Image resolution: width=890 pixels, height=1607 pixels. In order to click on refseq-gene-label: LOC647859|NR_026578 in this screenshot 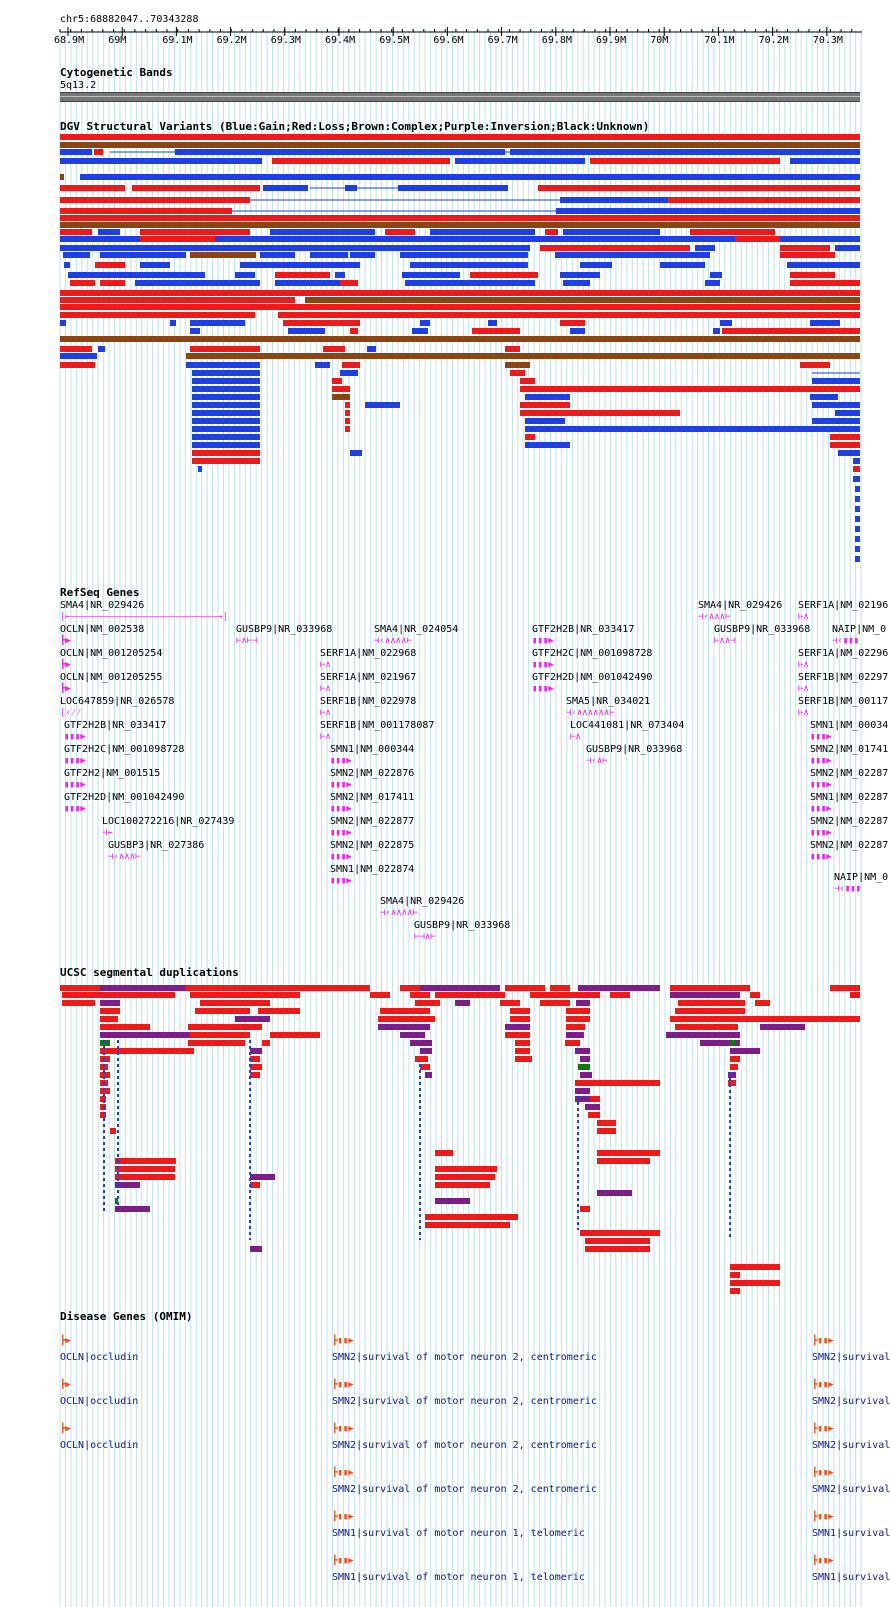, I will do `click(117, 701)`.